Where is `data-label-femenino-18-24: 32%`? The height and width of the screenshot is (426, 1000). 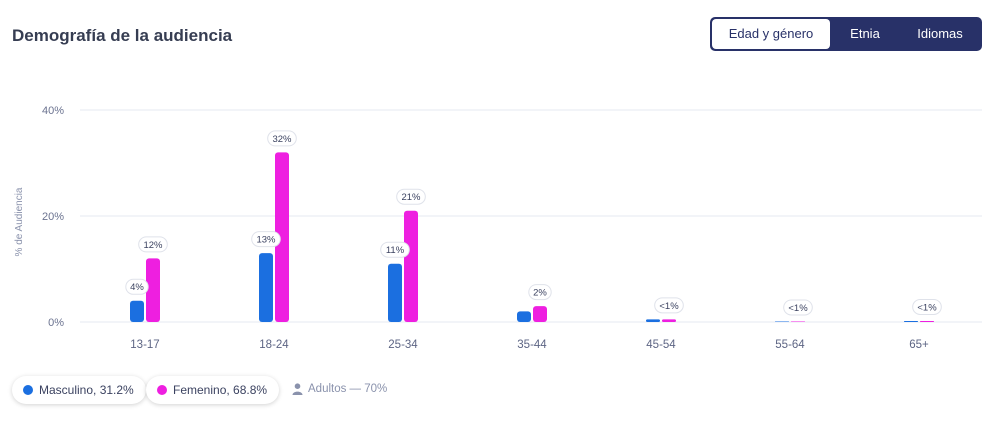 data-label-femenino-18-24: 32% is located at coordinates (282, 139).